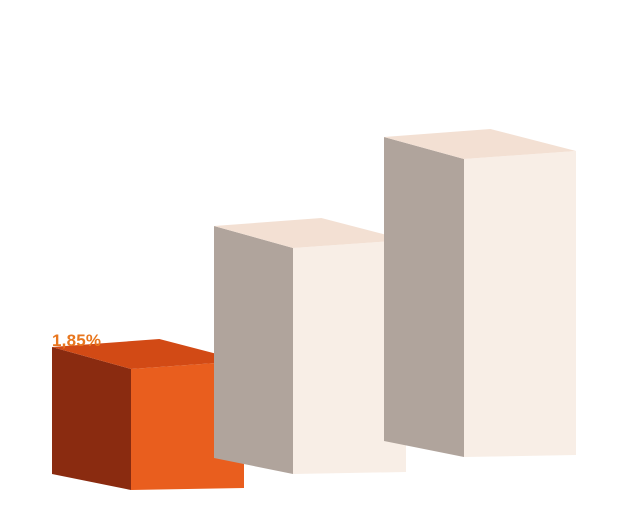 Image resolution: width=628 pixels, height=506 pixels. What do you see at coordinates (520, 304) in the screenshot?
I see `bar-2-front` at bounding box center [520, 304].